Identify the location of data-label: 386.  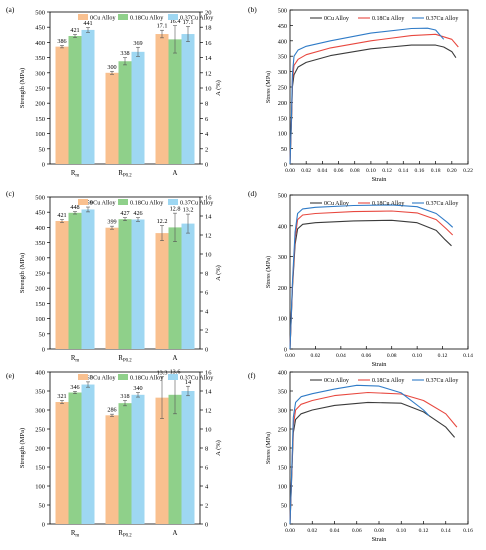
(61, 41).